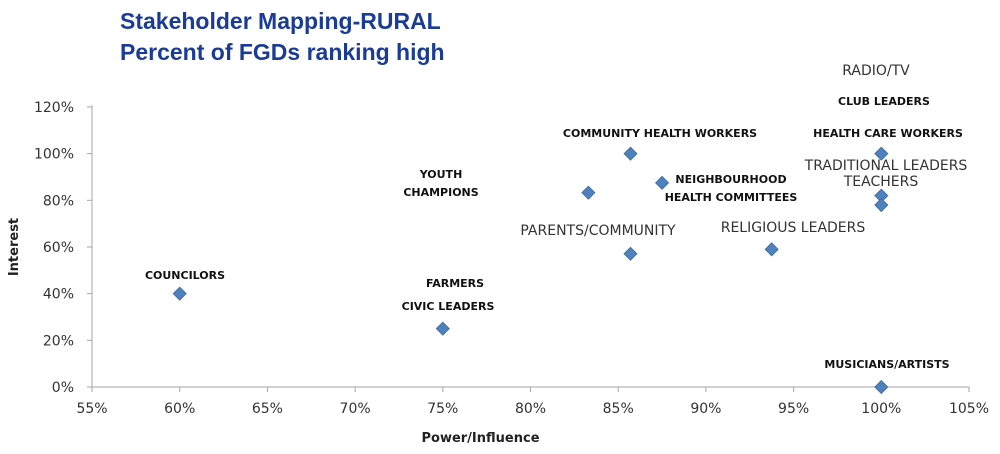  Describe the element at coordinates (876, 71) in the screenshot. I see `point-annotation: RADIO/TV` at that location.